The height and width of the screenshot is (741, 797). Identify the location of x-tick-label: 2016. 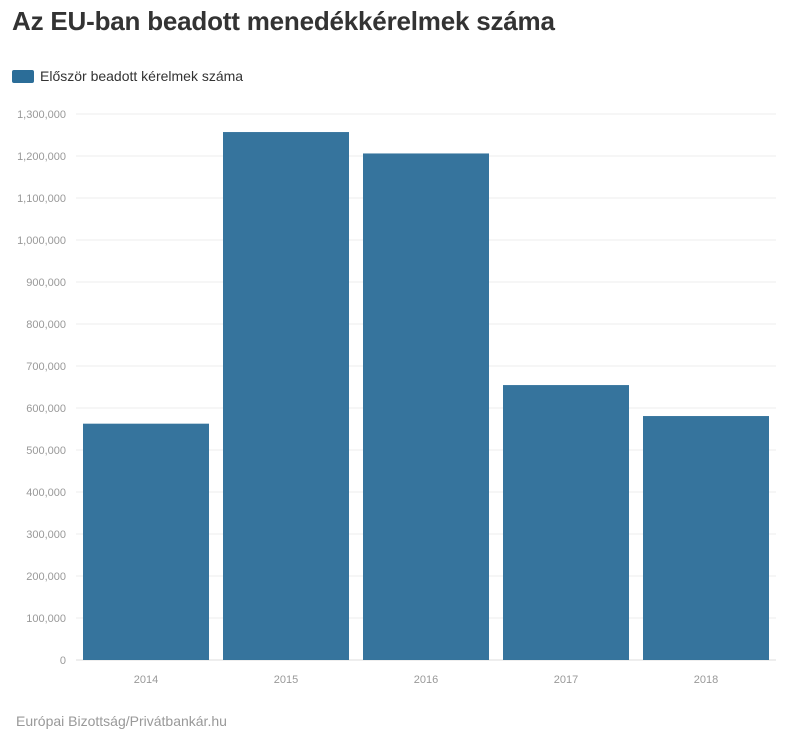
(426, 680).